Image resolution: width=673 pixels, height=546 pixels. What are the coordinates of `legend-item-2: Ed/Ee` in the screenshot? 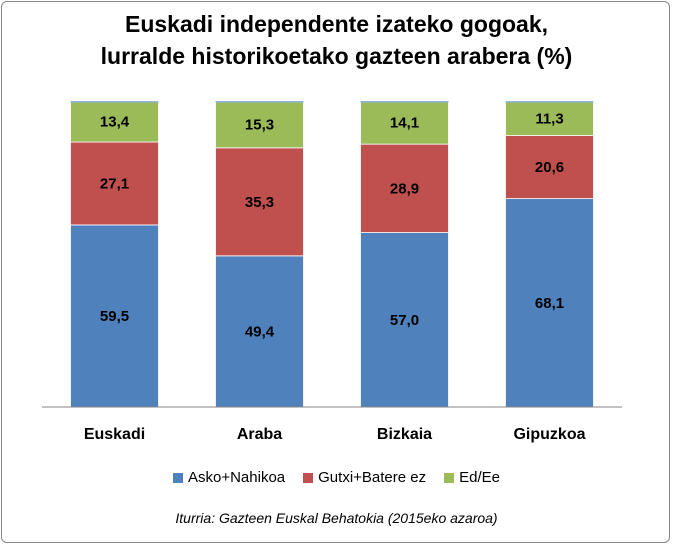 It's located at (472, 477).